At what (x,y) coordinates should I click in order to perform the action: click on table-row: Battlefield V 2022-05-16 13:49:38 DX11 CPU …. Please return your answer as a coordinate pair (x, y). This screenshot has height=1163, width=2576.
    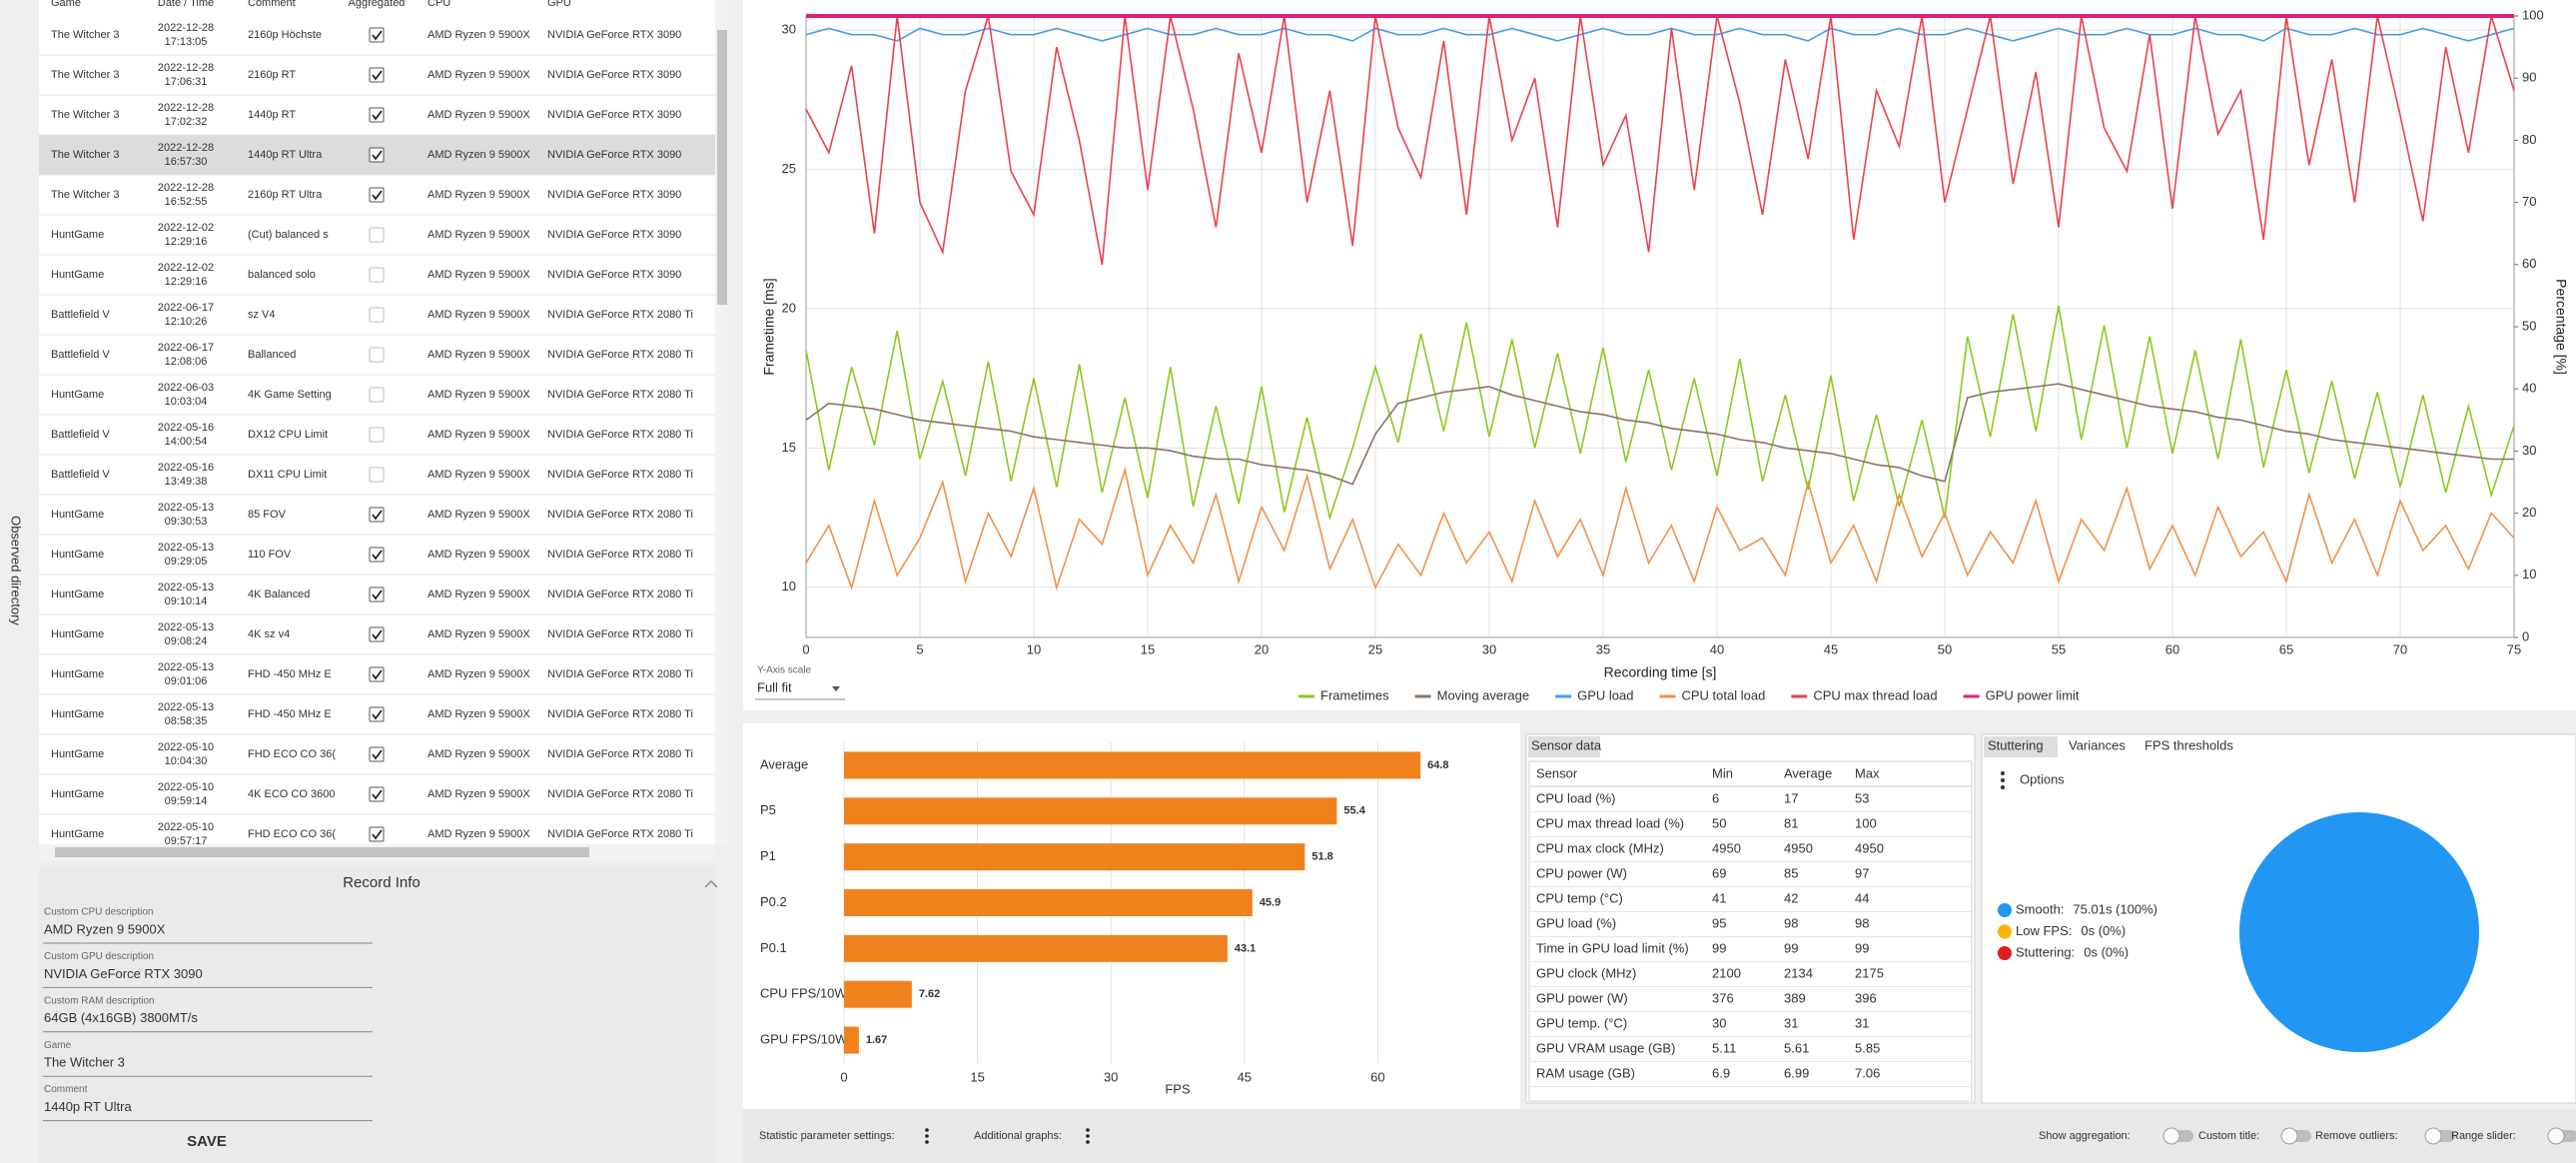
    Looking at the image, I should click on (377, 479).